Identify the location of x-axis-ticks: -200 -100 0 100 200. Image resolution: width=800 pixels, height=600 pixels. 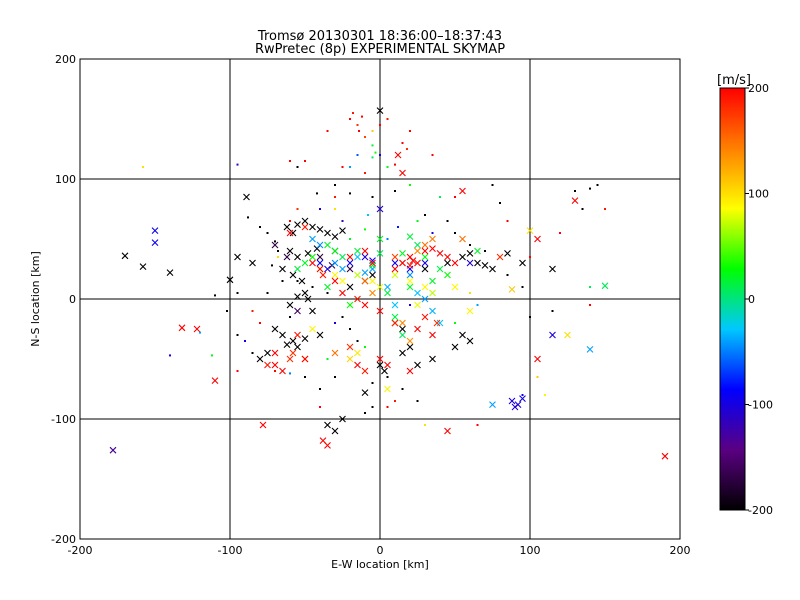
(379, 545).